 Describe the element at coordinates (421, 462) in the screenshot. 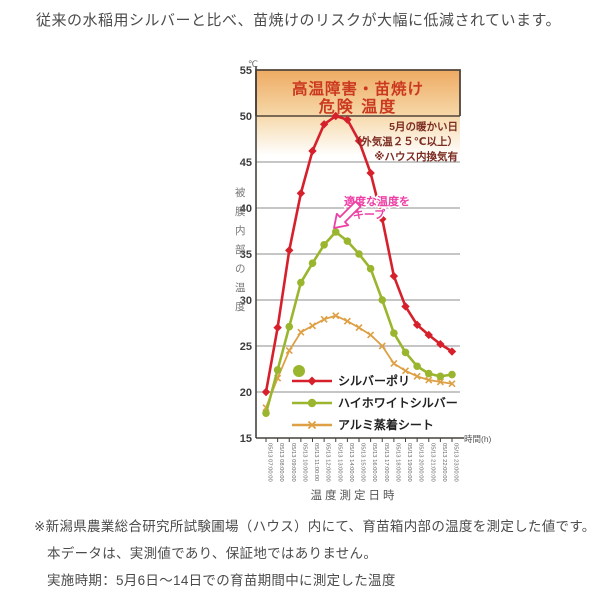

I see `x-tick-label: 05/13 20:00:00` at that location.